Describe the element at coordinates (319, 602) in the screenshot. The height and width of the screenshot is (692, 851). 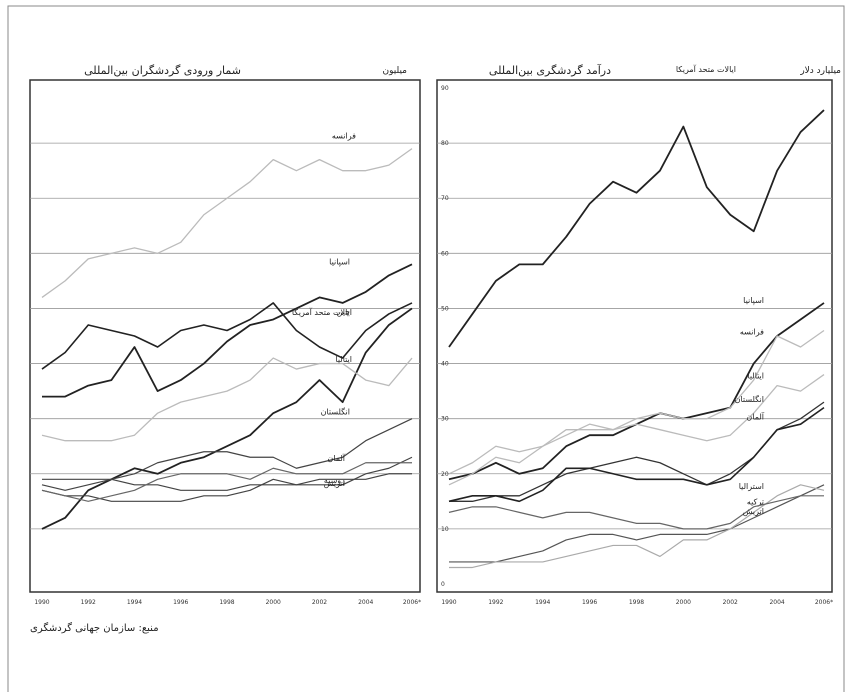
I see `left-x-tick-label: 2002` at that location.